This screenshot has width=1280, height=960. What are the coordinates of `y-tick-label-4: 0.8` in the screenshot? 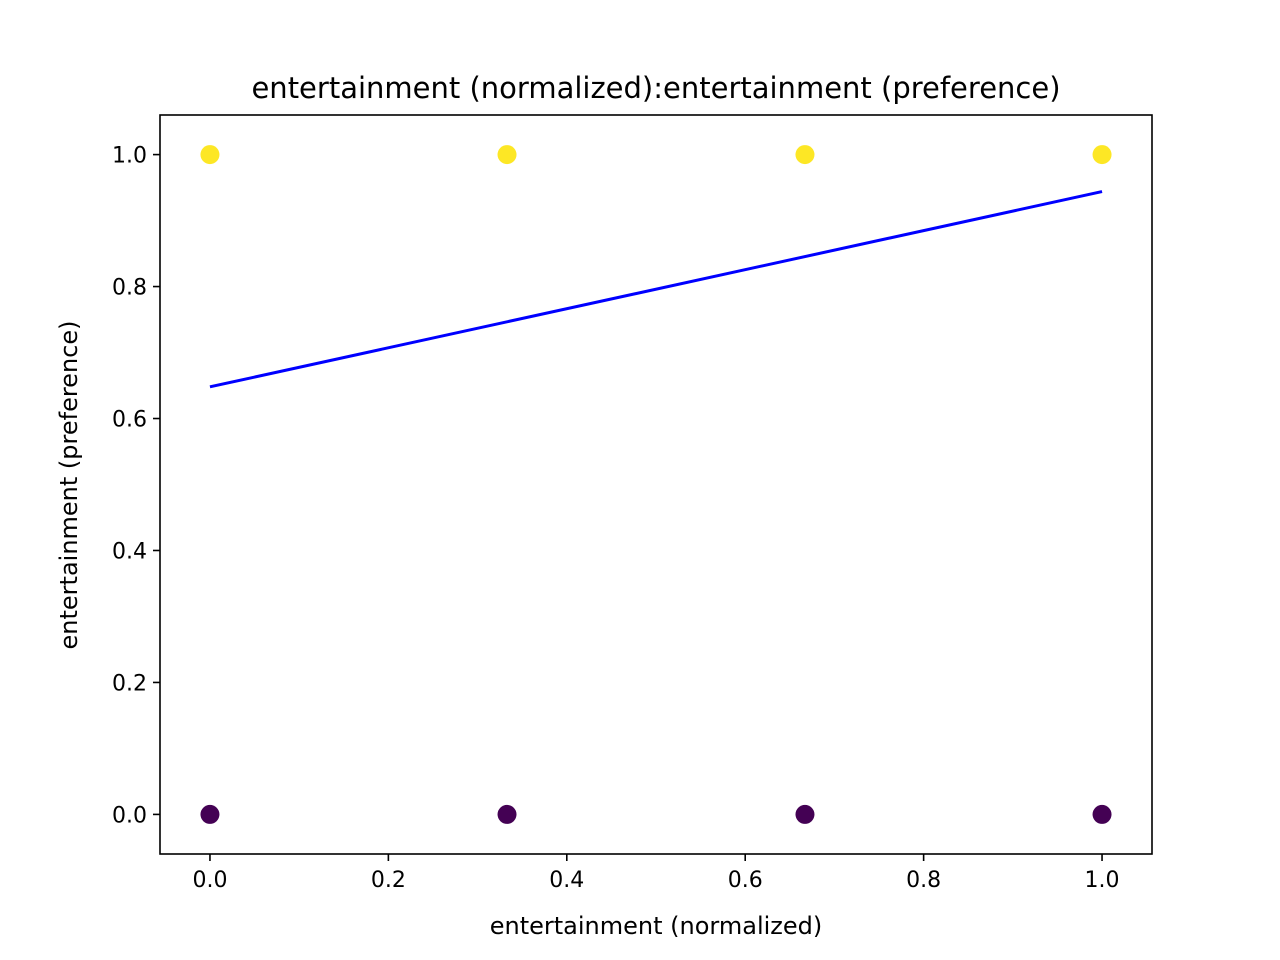 It's located at (129, 288).